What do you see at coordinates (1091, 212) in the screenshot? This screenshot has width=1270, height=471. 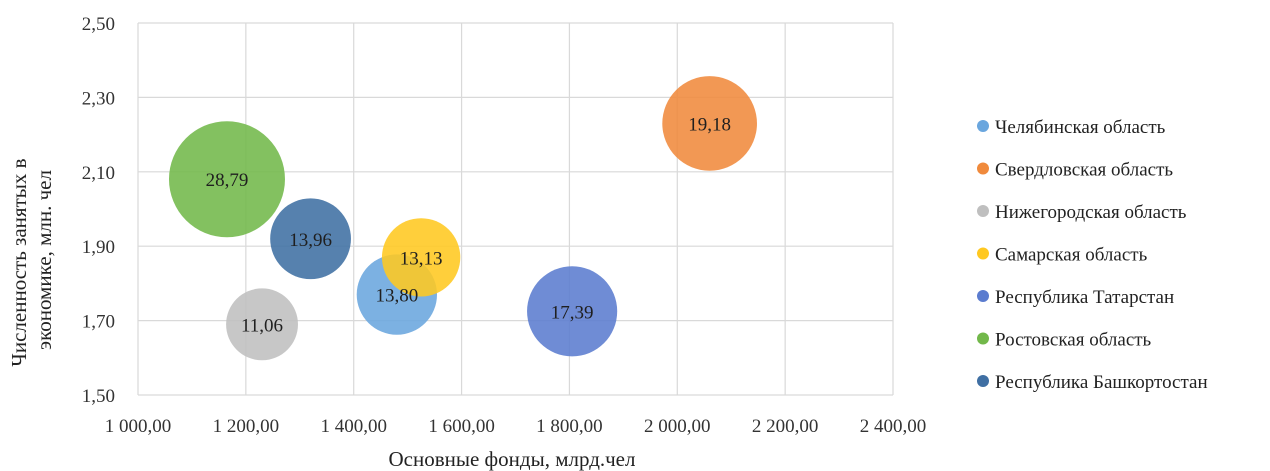 I see `legend-label: Нижегородская область` at bounding box center [1091, 212].